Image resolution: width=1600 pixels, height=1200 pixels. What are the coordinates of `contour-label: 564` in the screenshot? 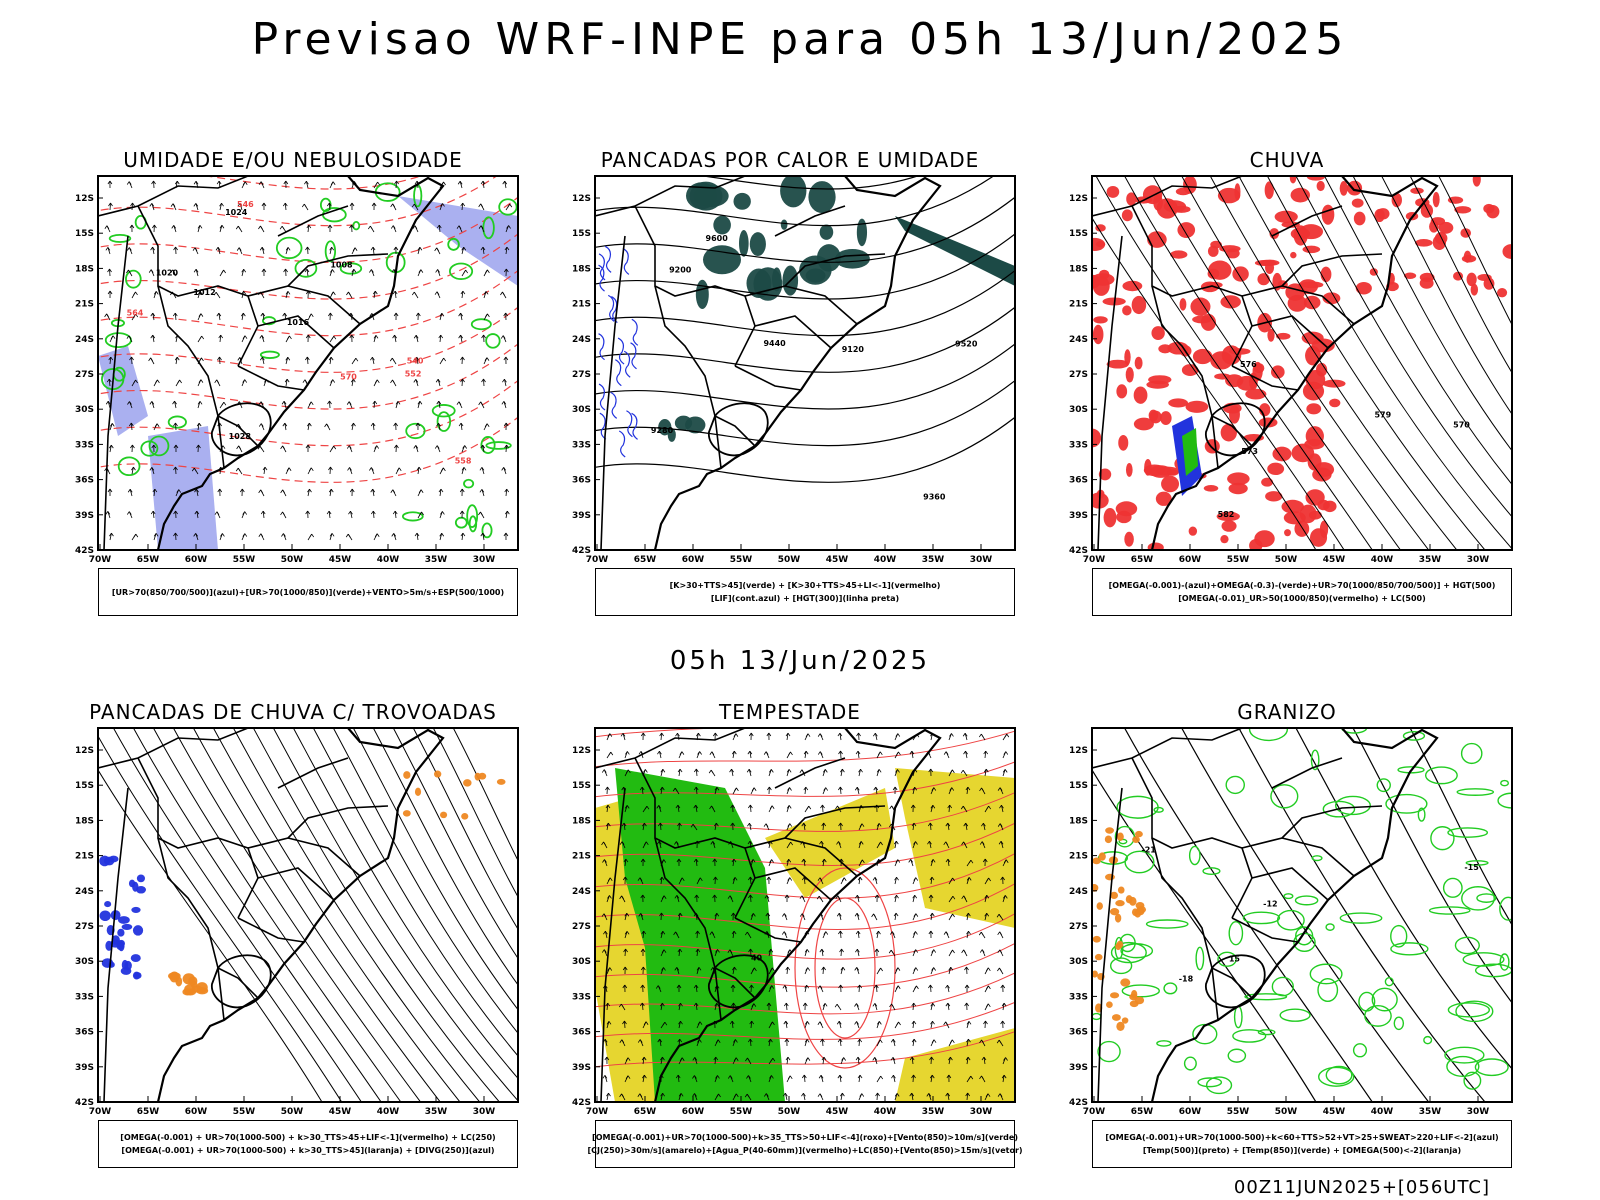 It's located at (135, 313).